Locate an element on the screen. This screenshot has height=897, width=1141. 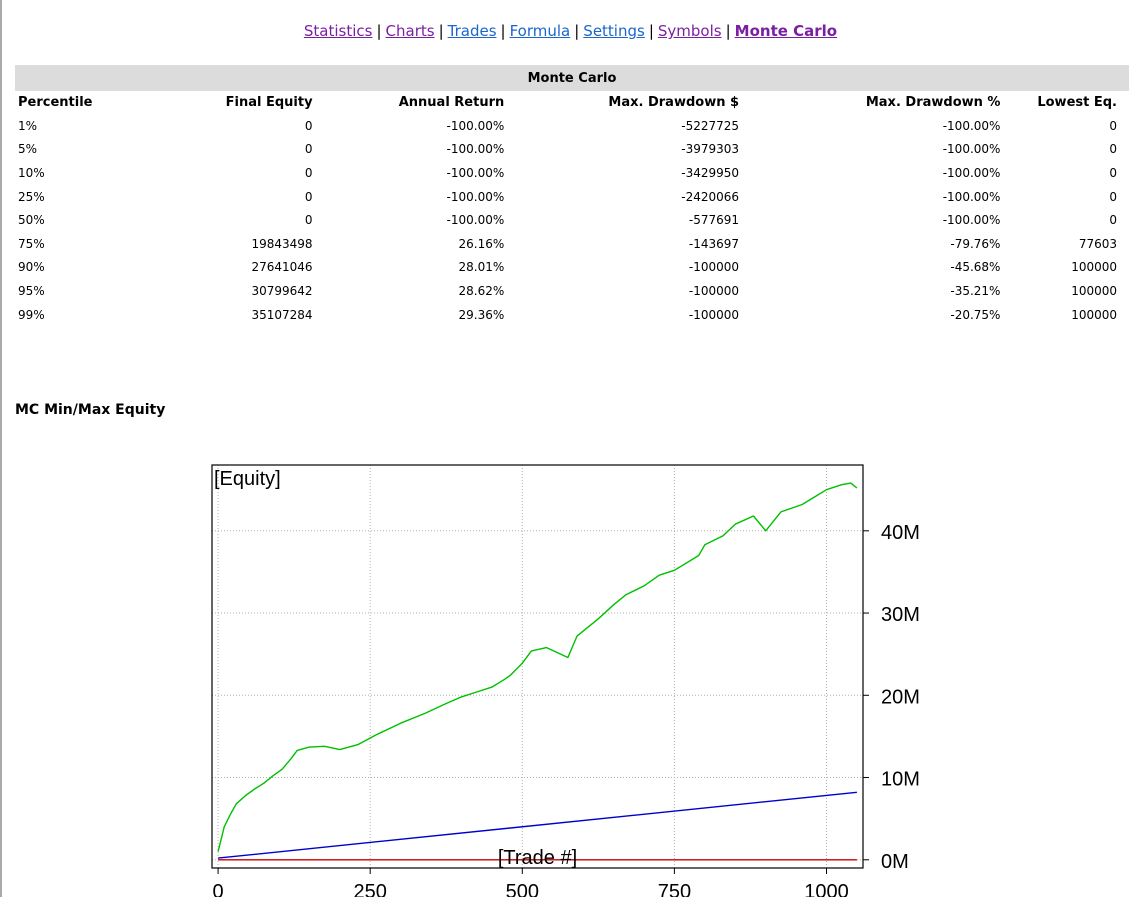
cell-annual-return: 26.16% is located at coordinates (481, 243).